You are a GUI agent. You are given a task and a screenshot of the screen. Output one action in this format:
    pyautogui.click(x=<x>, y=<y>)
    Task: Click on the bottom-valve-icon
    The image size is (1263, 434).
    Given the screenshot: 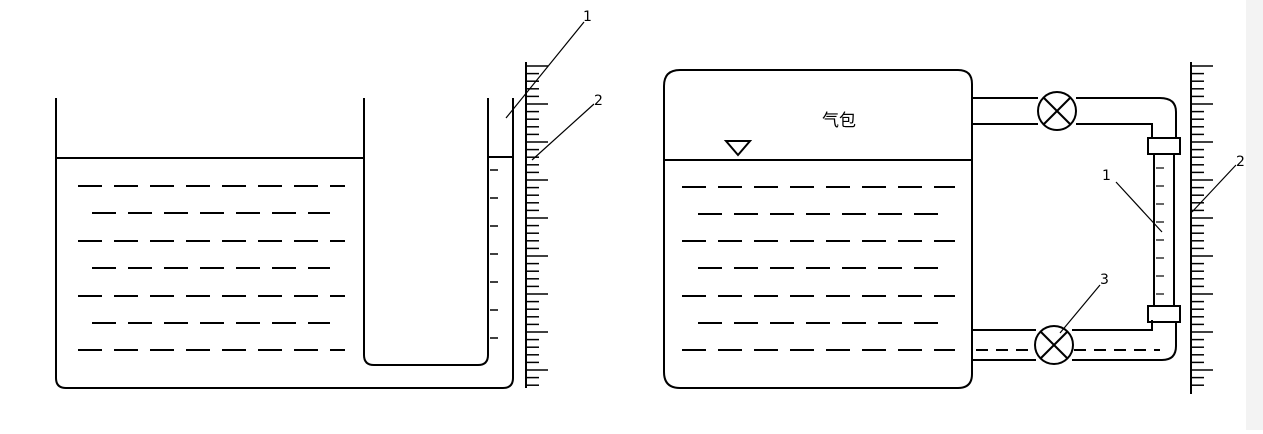 What is the action you would take?
    pyautogui.click(x=1054, y=345)
    